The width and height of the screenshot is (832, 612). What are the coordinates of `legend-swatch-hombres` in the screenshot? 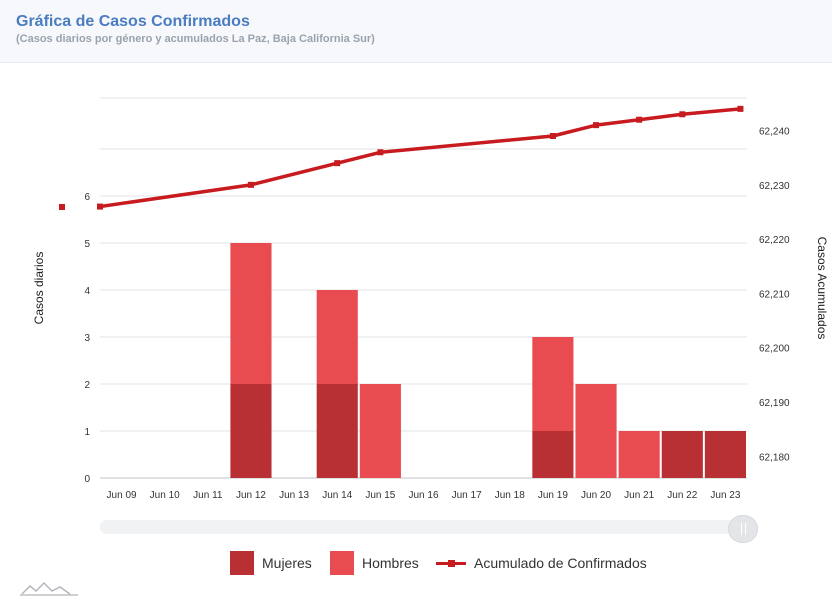 It's located at (342, 563).